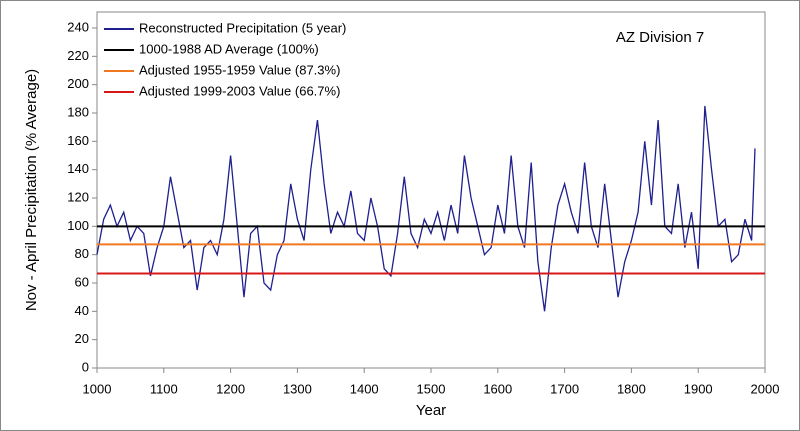  What do you see at coordinates (78, 111) in the screenshot?
I see `y-tick-label: 180` at bounding box center [78, 111].